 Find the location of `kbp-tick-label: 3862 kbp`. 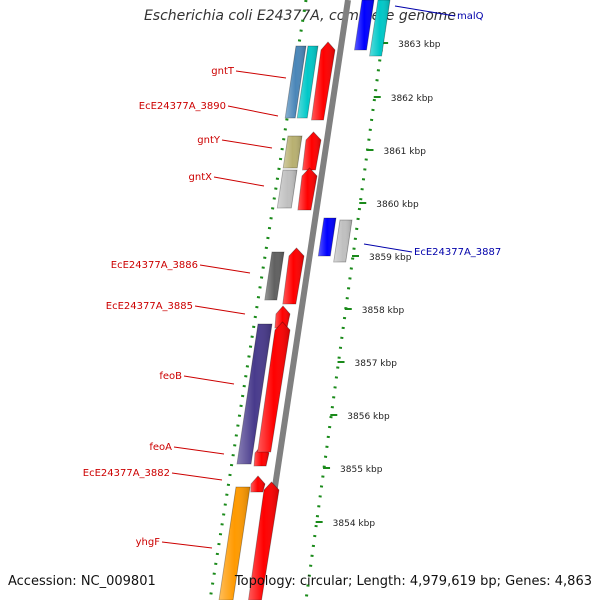

kbp-tick-label: 3862 kbp is located at coordinates (412, 99).